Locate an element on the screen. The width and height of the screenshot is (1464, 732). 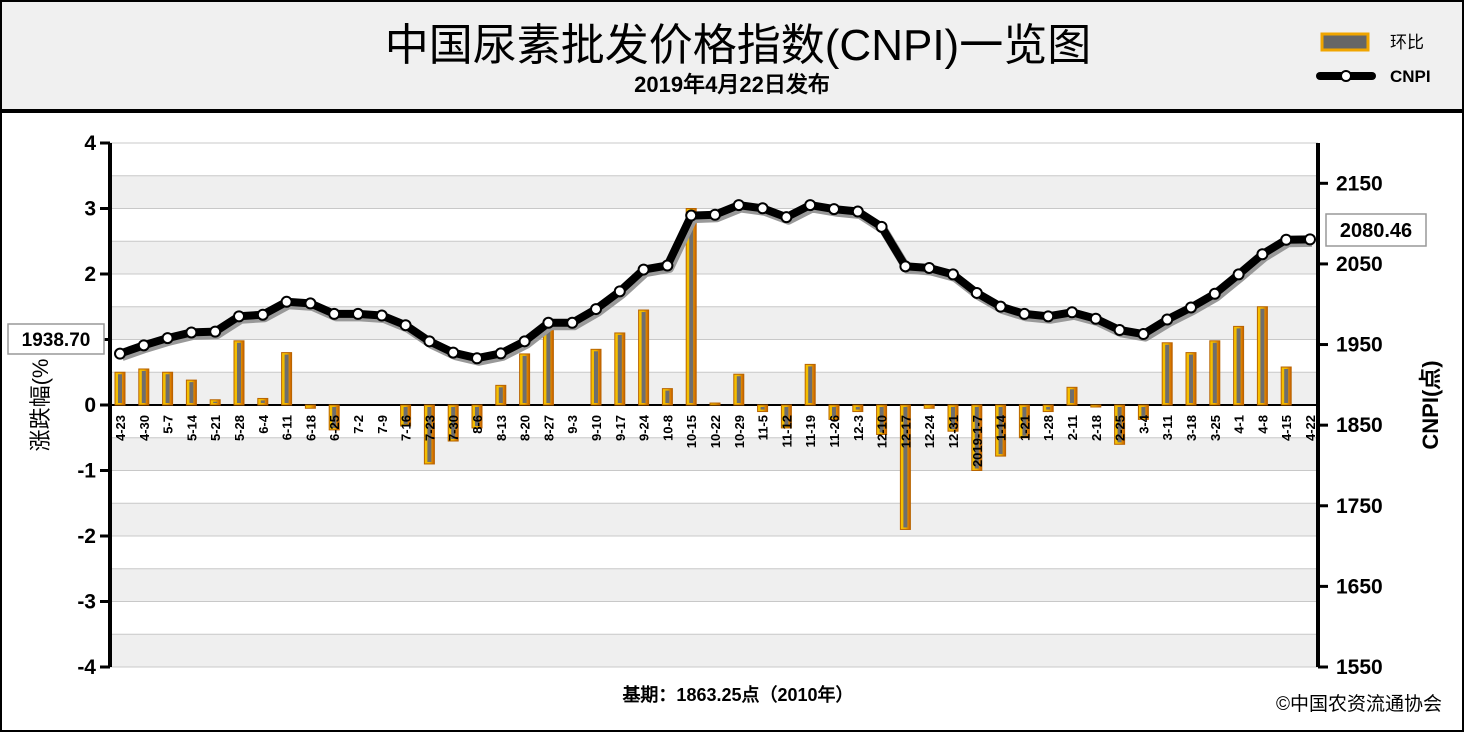
right-axis-tick-label: 1550 is located at coordinates (1359, 667).